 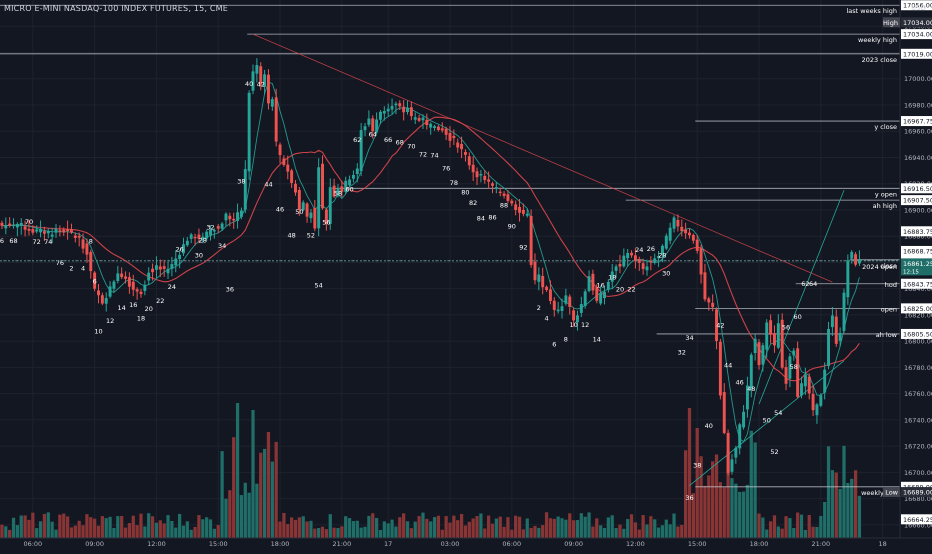 What do you see at coordinates (218, 544) in the screenshot?
I see `time-tick-label: 15:00` at bounding box center [218, 544].